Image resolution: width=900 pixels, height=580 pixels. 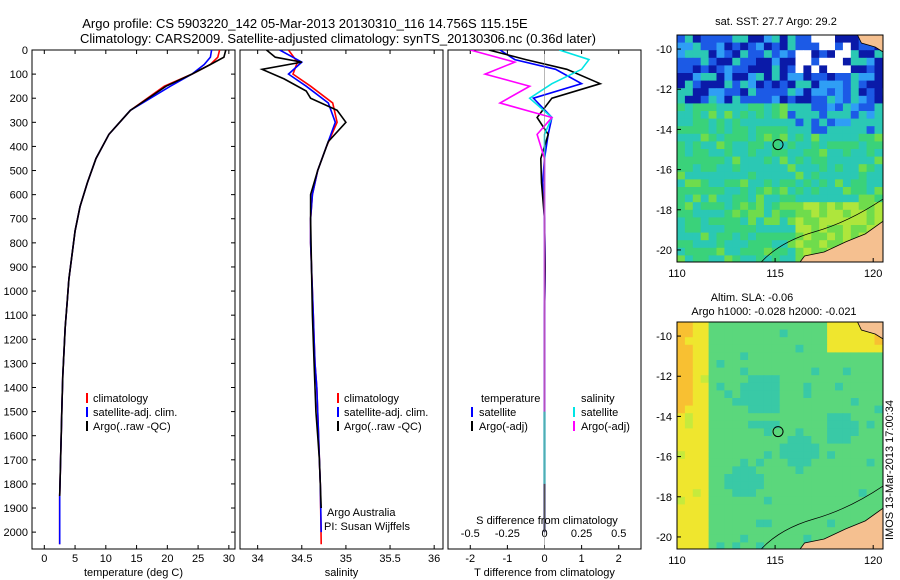 What do you see at coordinates (752, 298) in the screenshot?
I see `sla-map-title-1: Altim. SLA: -0.06` at bounding box center [752, 298].